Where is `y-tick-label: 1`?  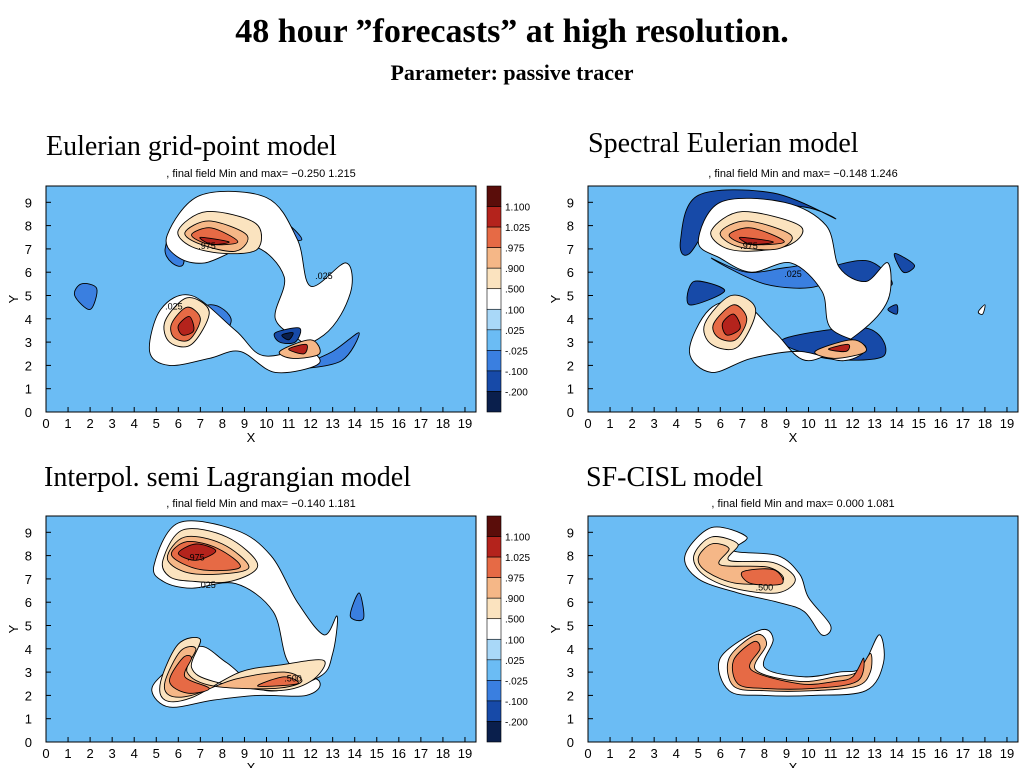
y-tick-label: 1 is located at coordinates (570, 389).